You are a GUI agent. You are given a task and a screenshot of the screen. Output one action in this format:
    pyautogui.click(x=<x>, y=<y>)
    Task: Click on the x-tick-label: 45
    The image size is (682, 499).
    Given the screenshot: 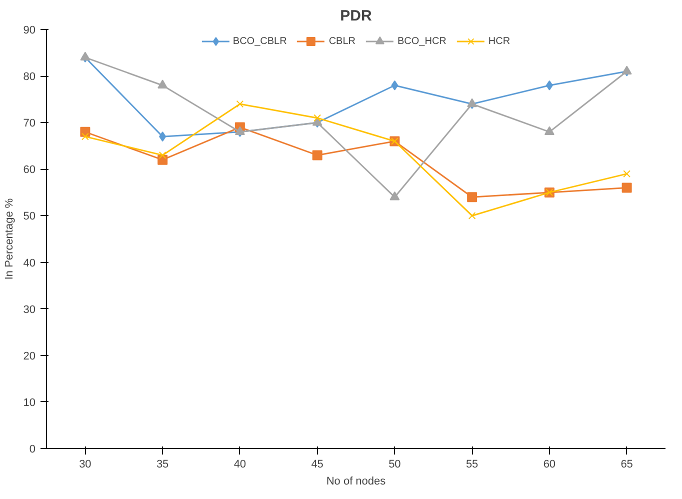 What is the action you would take?
    pyautogui.click(x=317, y=464)
    